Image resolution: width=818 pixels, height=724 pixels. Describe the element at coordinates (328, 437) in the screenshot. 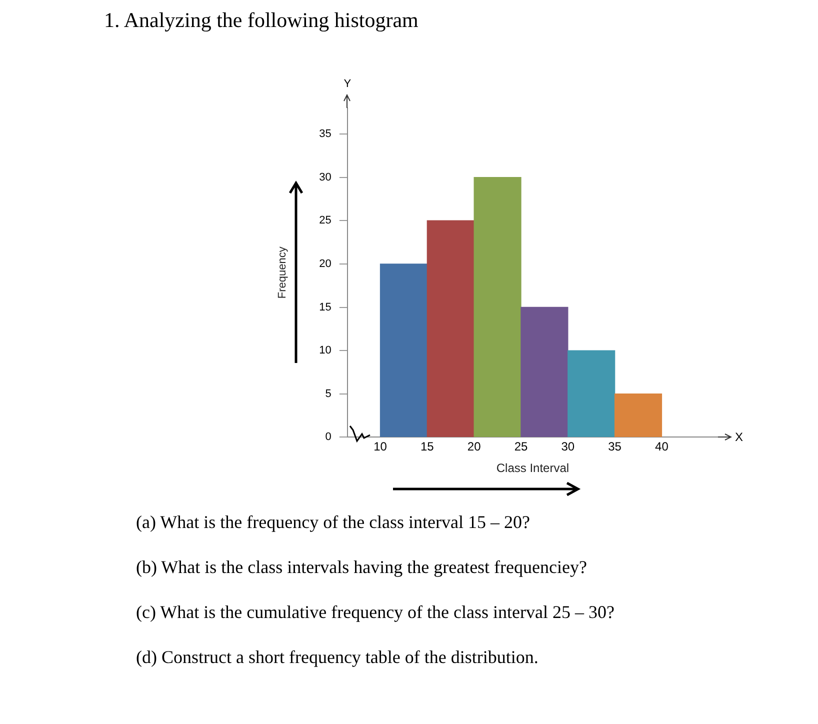

I see `y-tick-label: 0` at that location.